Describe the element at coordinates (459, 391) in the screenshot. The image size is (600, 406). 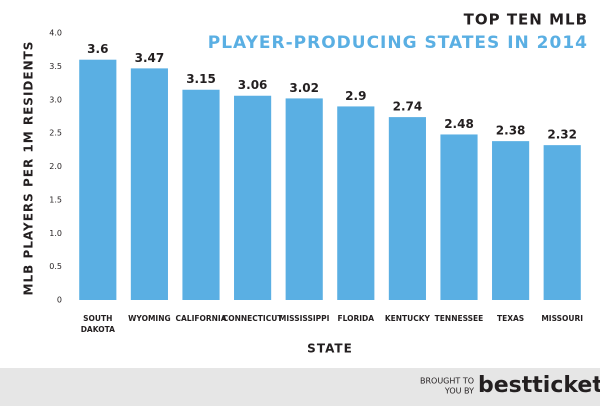
I see `footer-prefix: YOU BY` at that location.